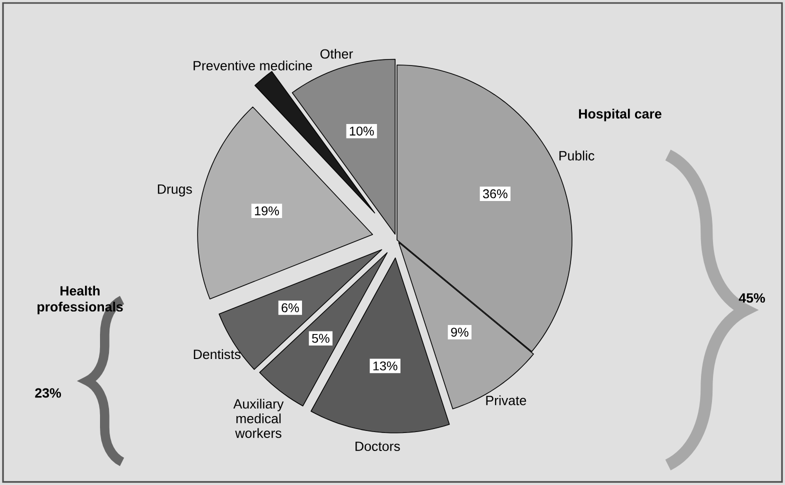 Image resolution: width=785 pixels, height=485 pixels. I want to click on slice-label: Drugs, so click(175, 190).